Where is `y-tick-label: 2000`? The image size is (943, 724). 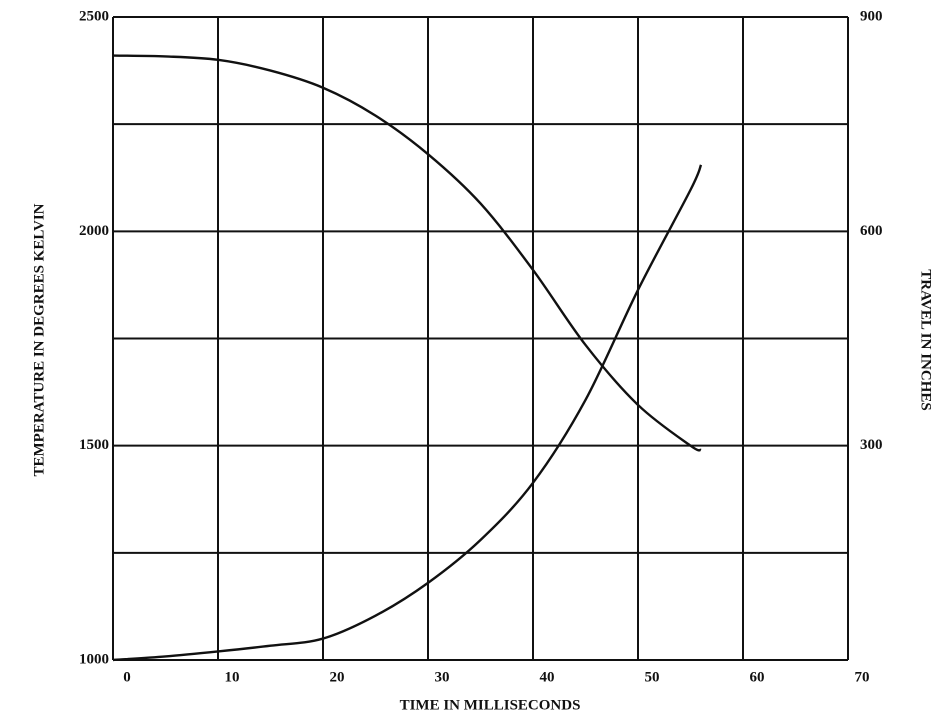
y-tick-label: 2000 is located at coordinates (94, 231).